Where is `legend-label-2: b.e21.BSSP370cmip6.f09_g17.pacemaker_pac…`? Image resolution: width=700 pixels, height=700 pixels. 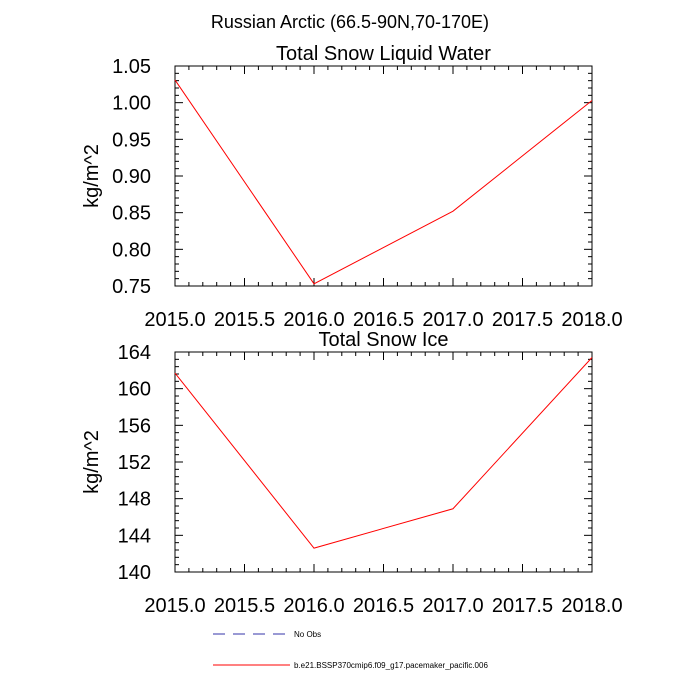
legend-label-2: b.e21.BSSP370cmip6.f09_g17.pacemaker_pac… is located at coordinates (391, 665).